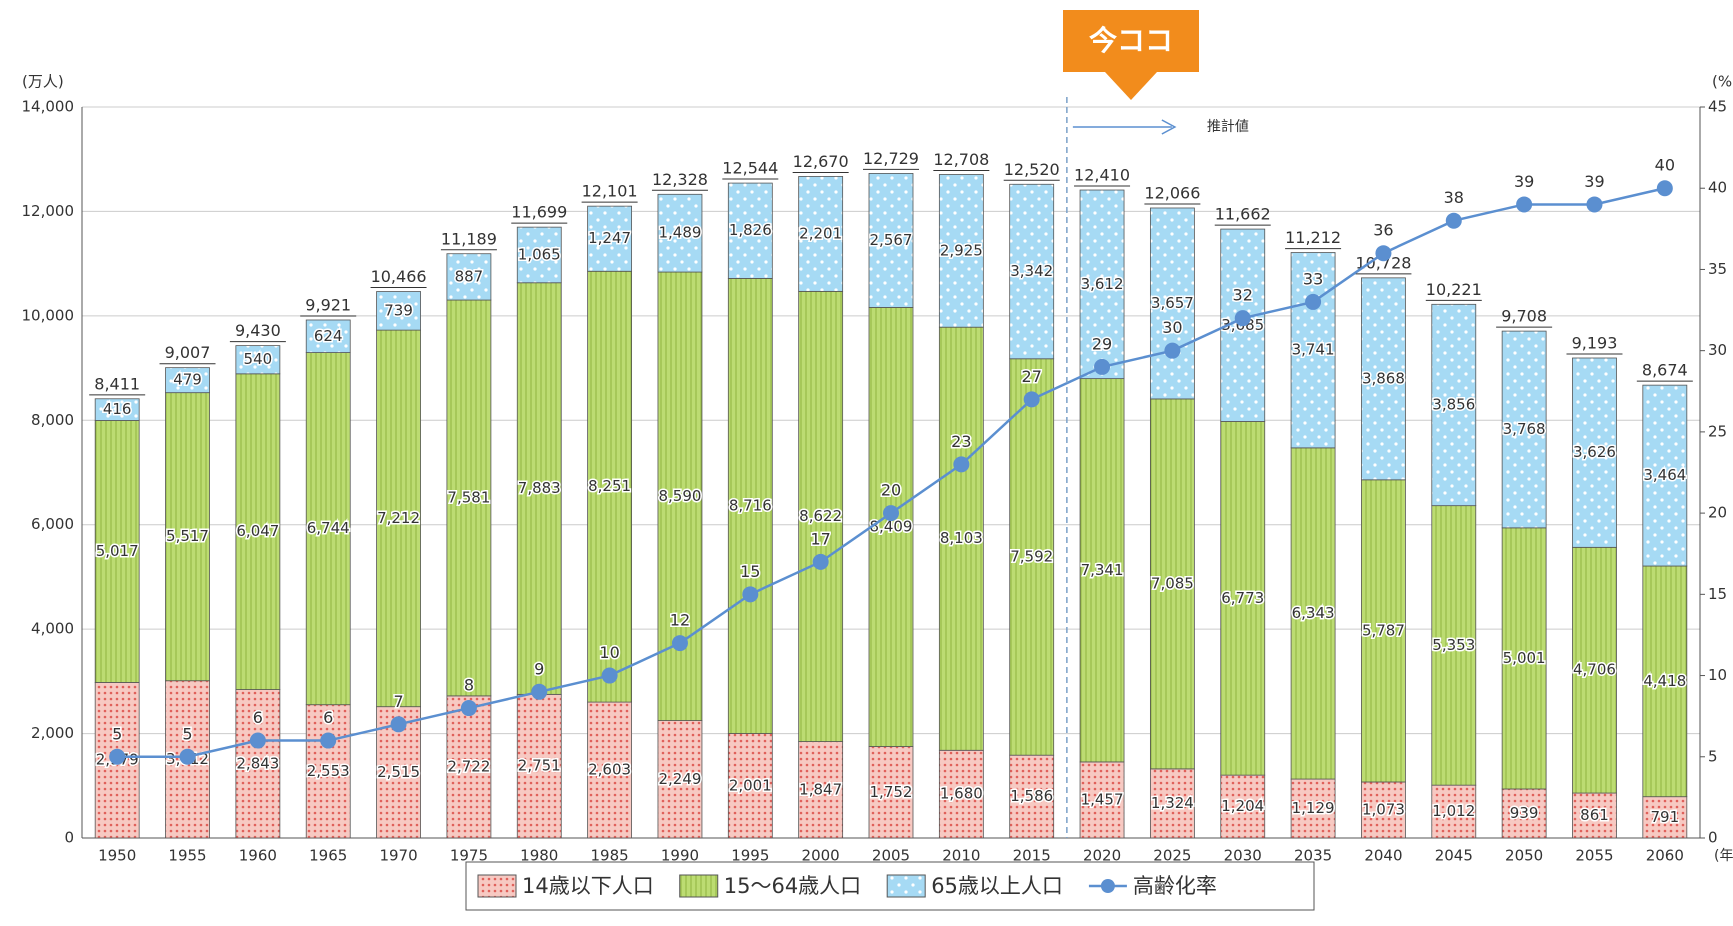 This screenshot has width=1733, height=926. What do you see at coordinates (1175, 886) in the screenshot?
I see `legend-label: 高齢化率` at bounding box center [1175, 886].